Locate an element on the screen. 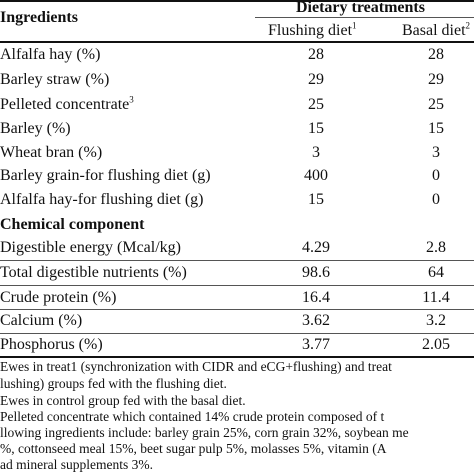 This screenshot has width=474, height=474. top-rule is located at coordinates (237, 1).